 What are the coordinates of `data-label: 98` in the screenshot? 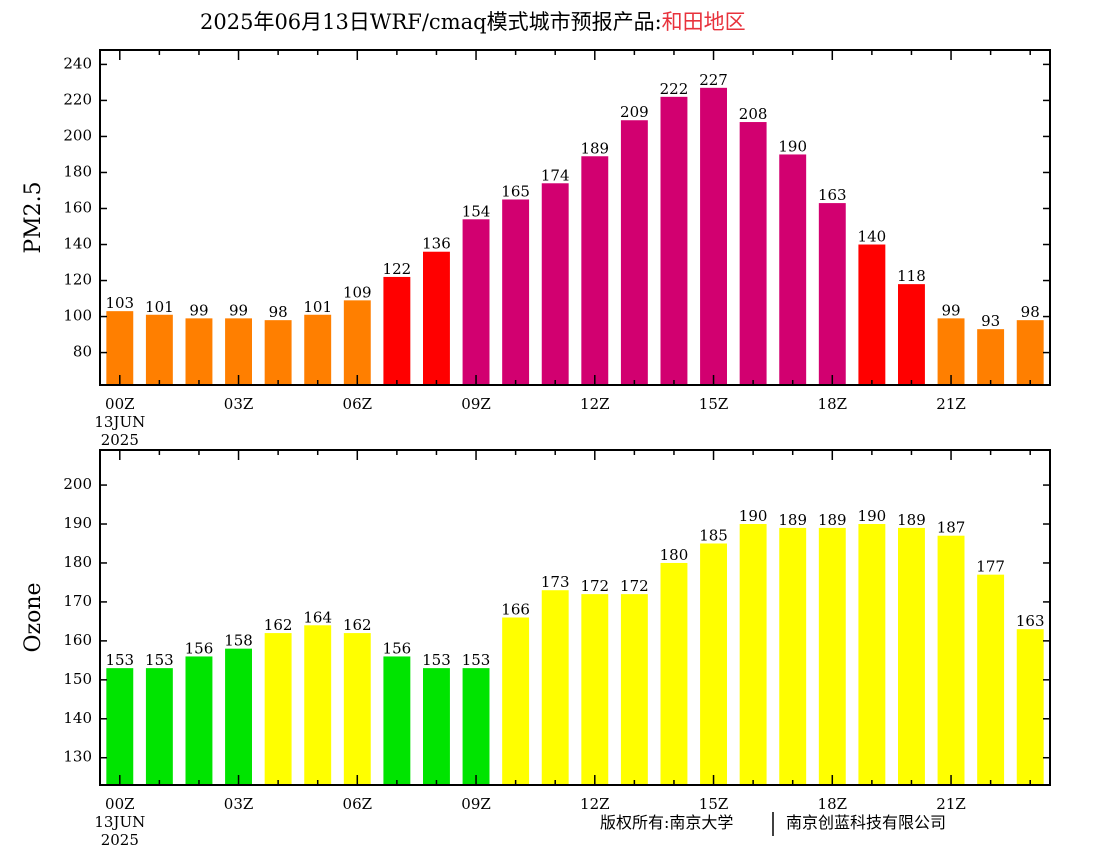 It's located at (1030, 312).